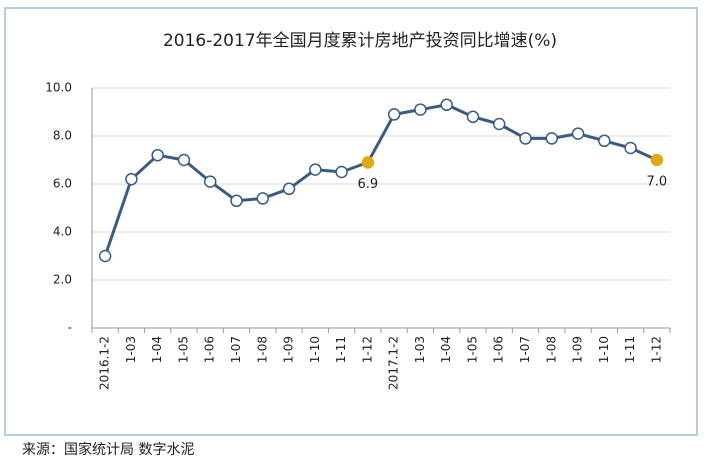  What do you see at coordinates (360, 41) in the screenshot?
I see `chart-title: 2016-2017年全国月度累计房地产投资同比增速(%)` at bounding box center [360, 41].